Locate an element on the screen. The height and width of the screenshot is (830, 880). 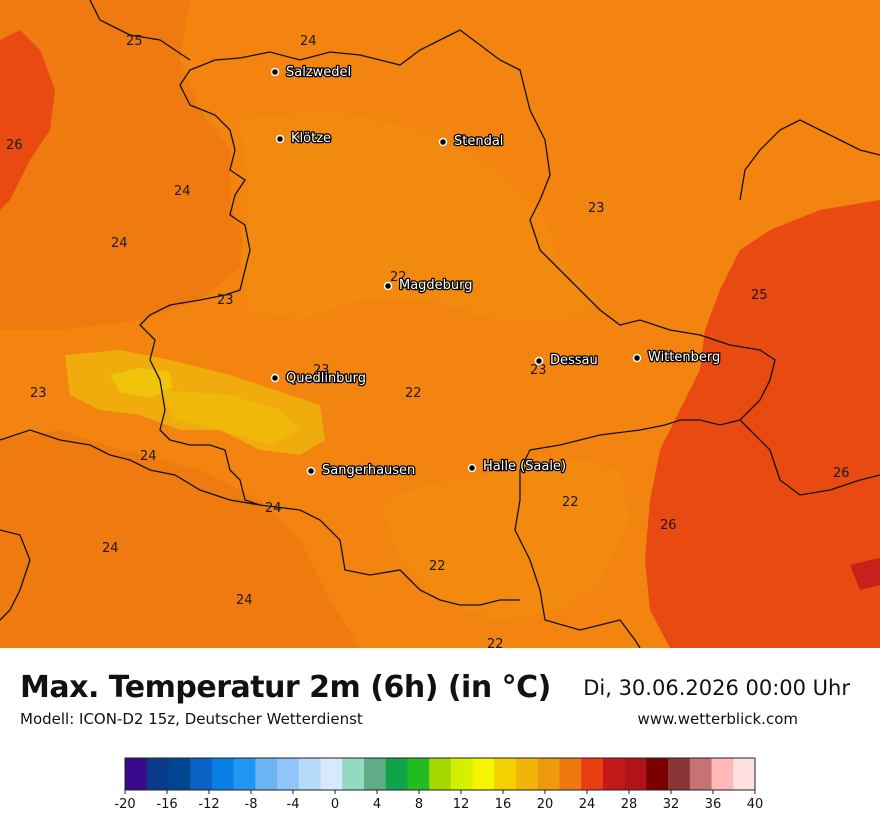
city-label: Sangerhausen is located at coordinates (368, 470).